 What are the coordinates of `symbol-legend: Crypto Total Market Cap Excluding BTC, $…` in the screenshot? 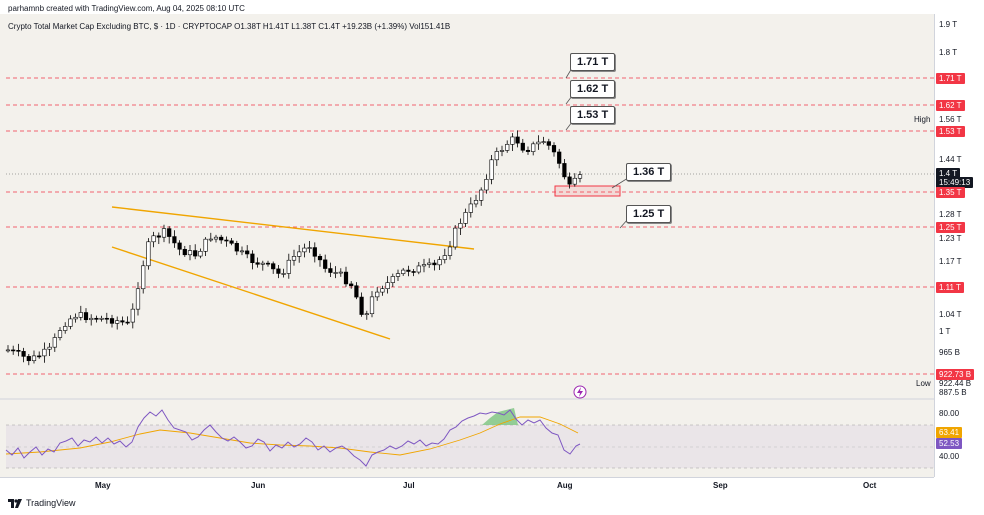 It's located at (229, 26).